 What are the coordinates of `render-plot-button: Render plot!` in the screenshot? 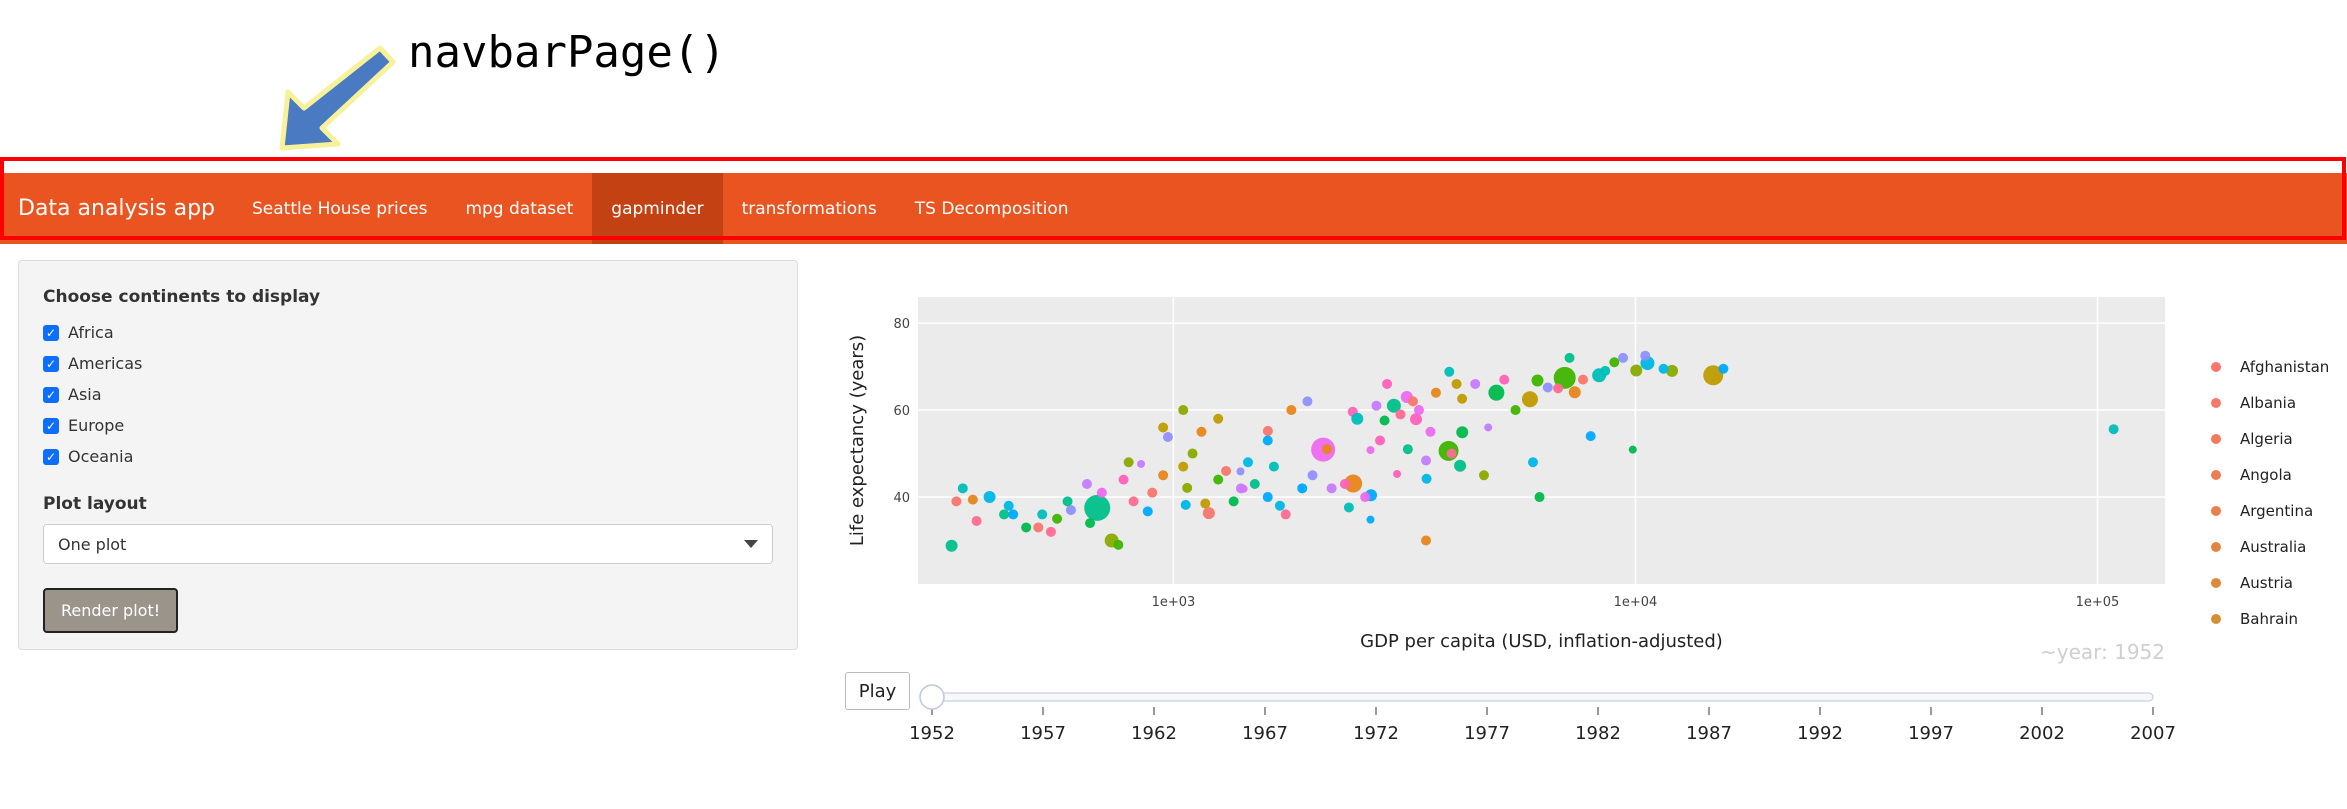 It's located at (111, 610).